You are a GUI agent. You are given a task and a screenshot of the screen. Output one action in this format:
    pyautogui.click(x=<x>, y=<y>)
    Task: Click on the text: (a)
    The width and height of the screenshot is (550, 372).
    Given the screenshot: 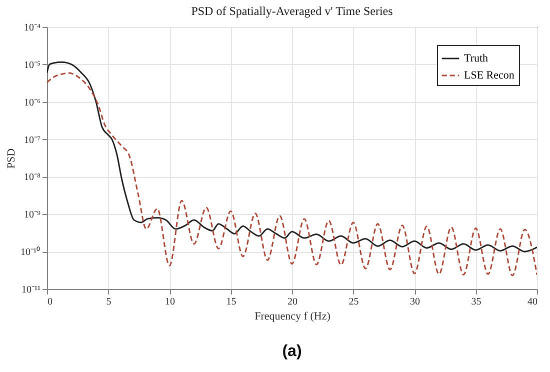 What is the action you would take?
    pyautogui.click(x=292, y=351)
    